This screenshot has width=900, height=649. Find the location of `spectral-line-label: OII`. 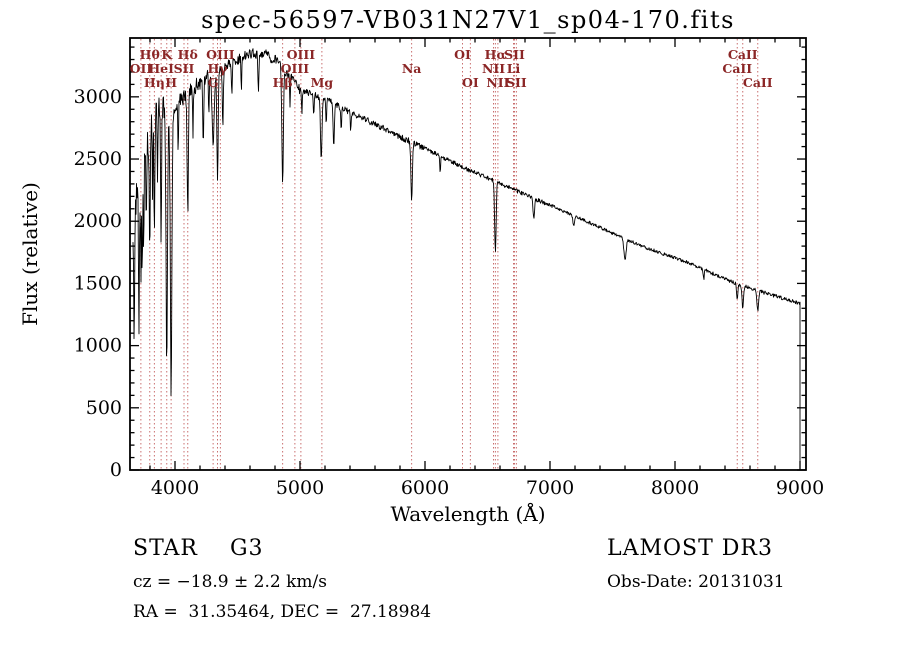

spectral-line-label: OII is located at coordinates (141, 68).